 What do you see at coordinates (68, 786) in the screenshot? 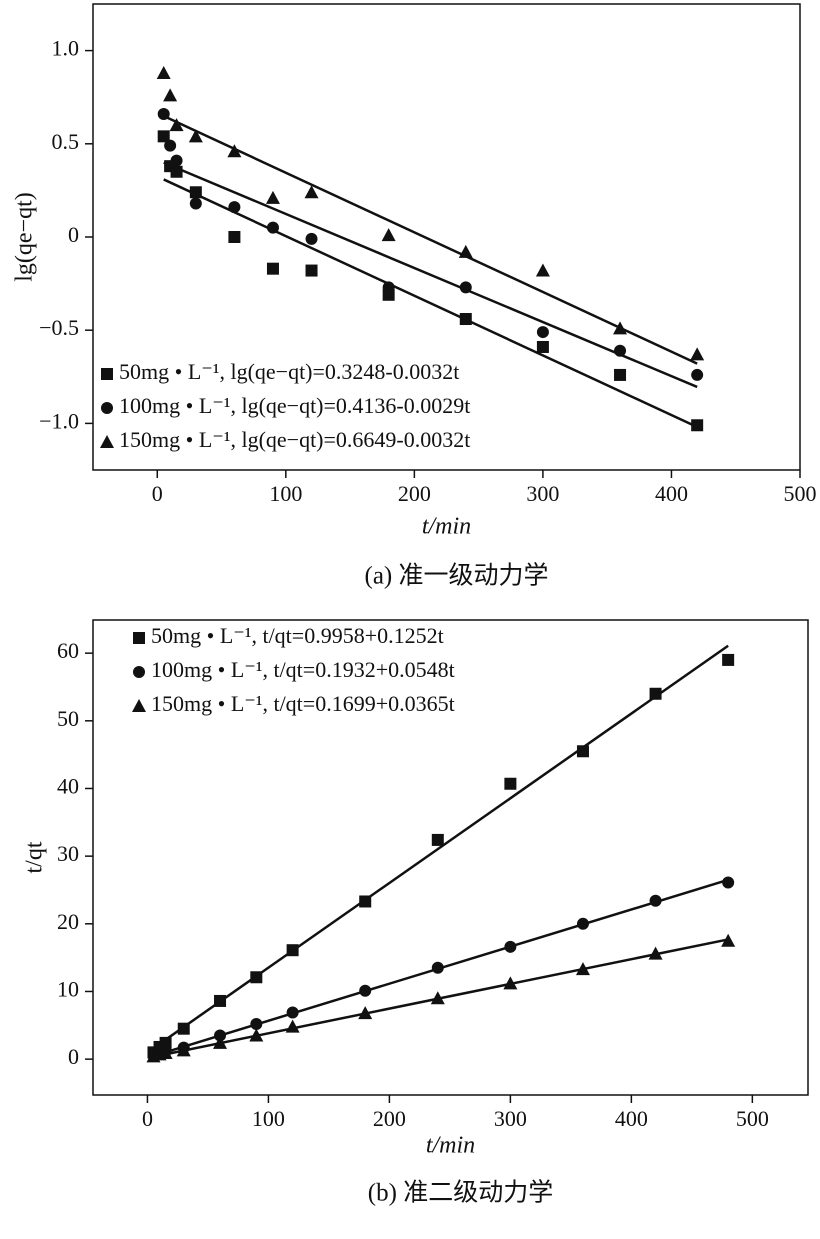
I see `y-tick-label: 40` at bounding box center [68, 786].